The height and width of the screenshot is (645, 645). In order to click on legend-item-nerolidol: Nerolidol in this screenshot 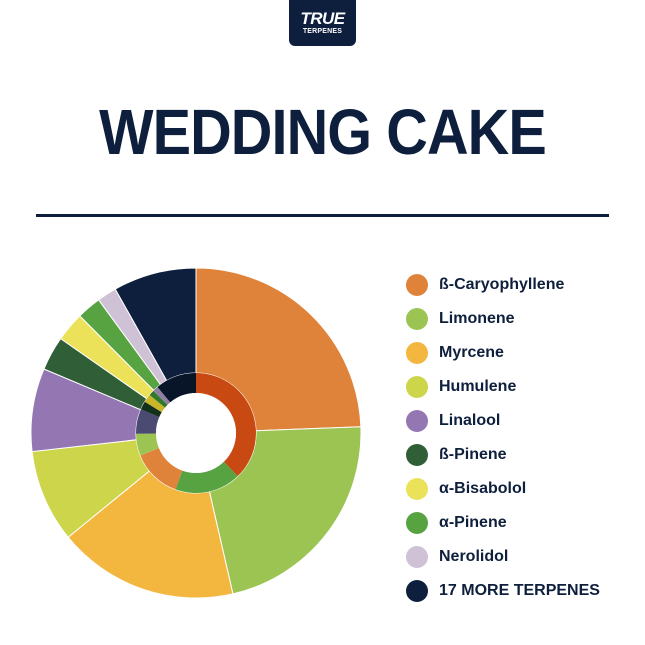, I will do `click(503, 557)`.